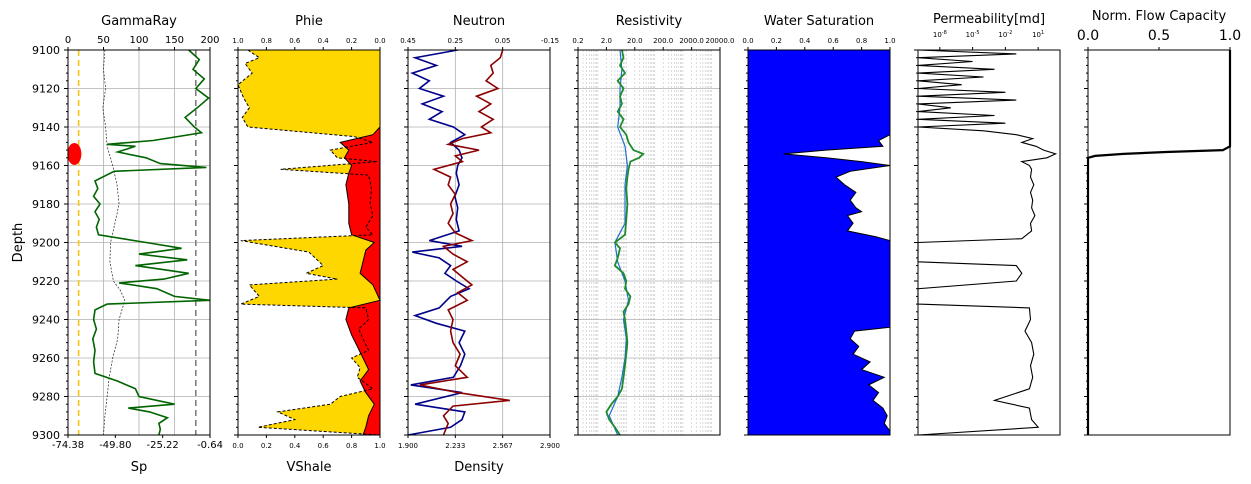 The width and height of the screenshot is (1251, 484). Describe the element at coordinates (46, 243) in the screenshot. I see `depth-tick-label: 9200` at that location.